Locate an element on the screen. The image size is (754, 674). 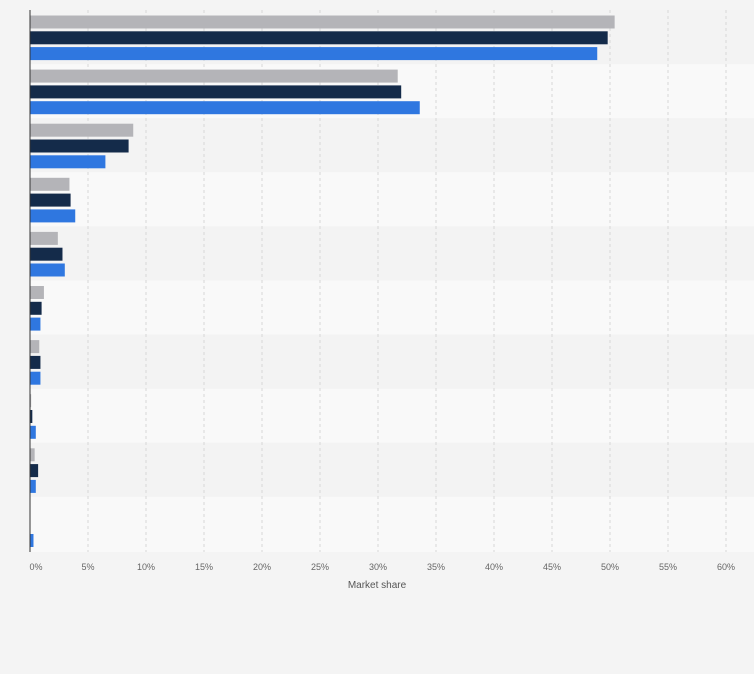
bar-series2-row1 is located at coordinates (319, 38).